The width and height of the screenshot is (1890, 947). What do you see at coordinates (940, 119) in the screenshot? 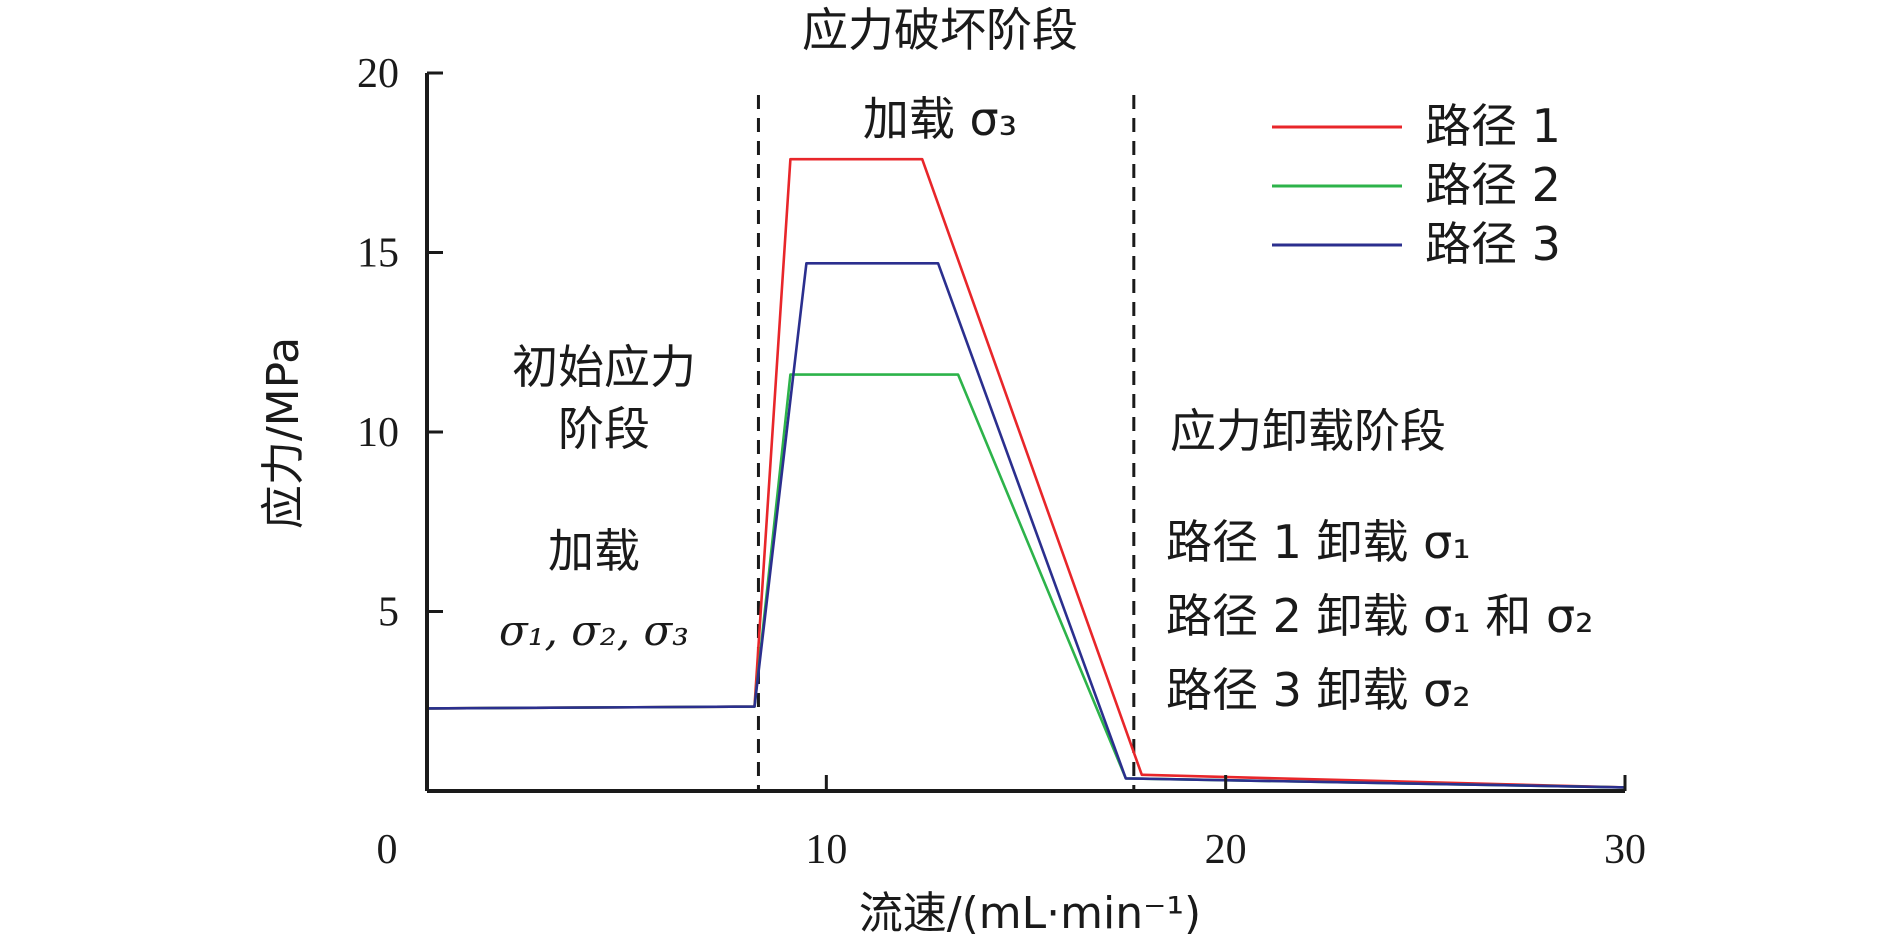
I see `annotation-load-sigma3: 加载 σ₃` at bounding box center [940, 119].